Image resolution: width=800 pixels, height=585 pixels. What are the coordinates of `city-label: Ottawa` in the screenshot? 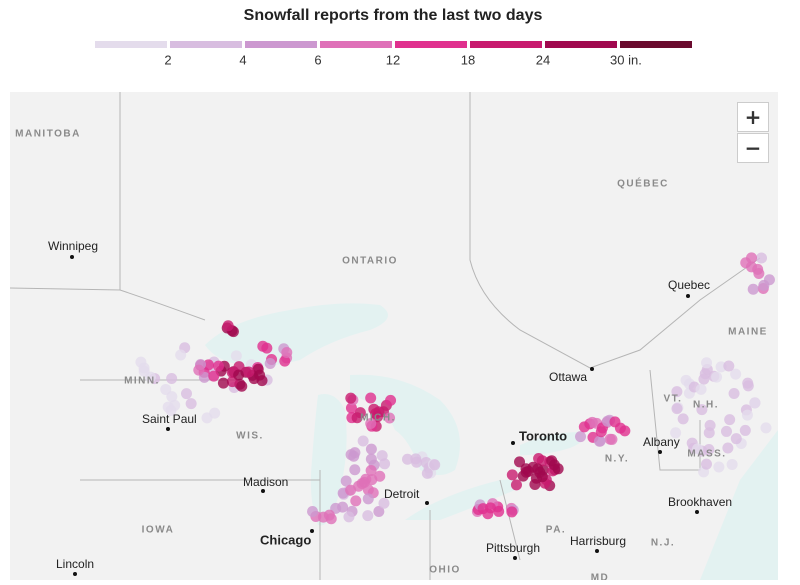 It's located at (568, 377).